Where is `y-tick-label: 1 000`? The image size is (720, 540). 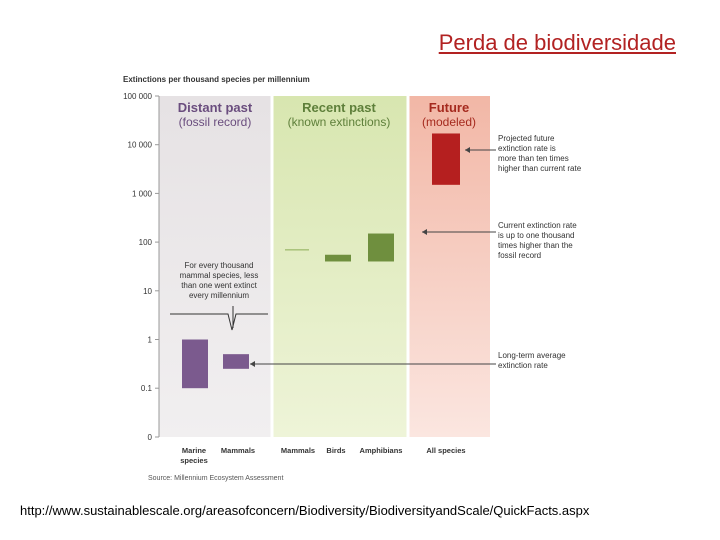
y-tick-label: 1 000 is located at coordinates (142, 193).